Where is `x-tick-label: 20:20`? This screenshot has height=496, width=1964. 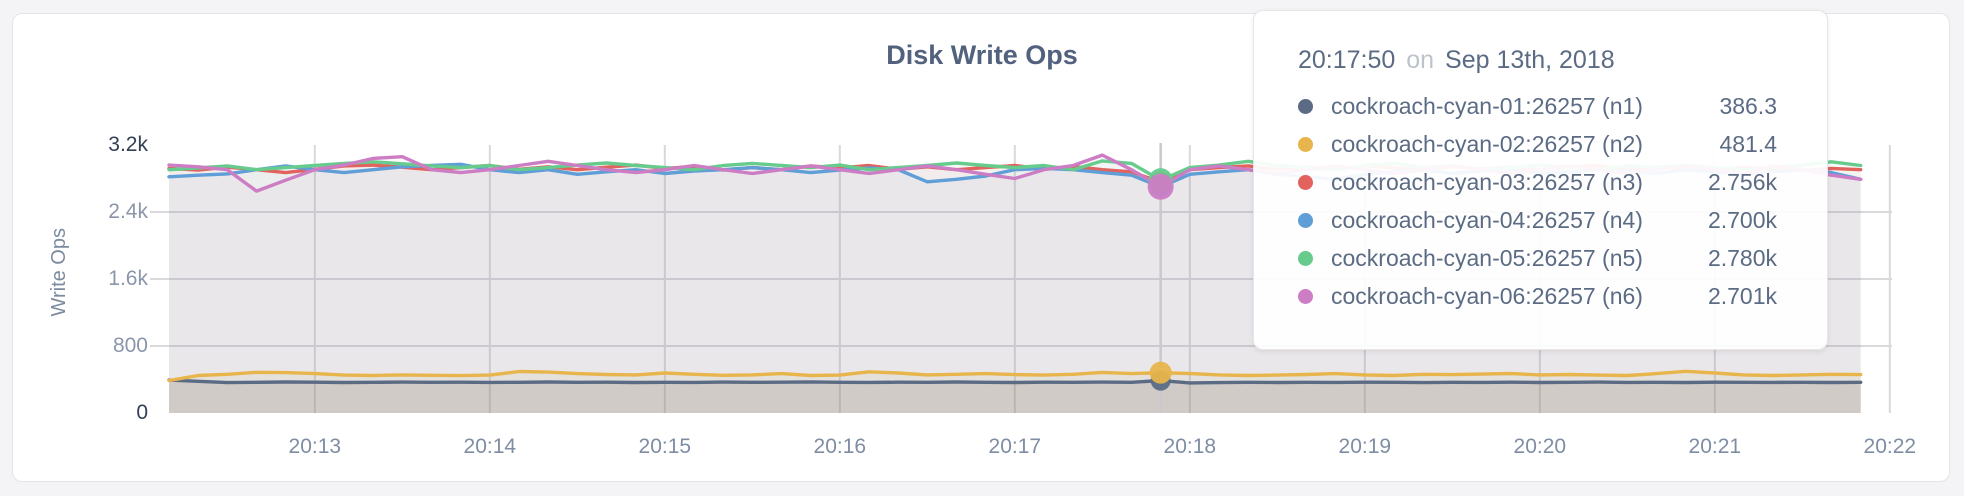 x-tick-label: 20:20 is located at coordinates (1540, 446).